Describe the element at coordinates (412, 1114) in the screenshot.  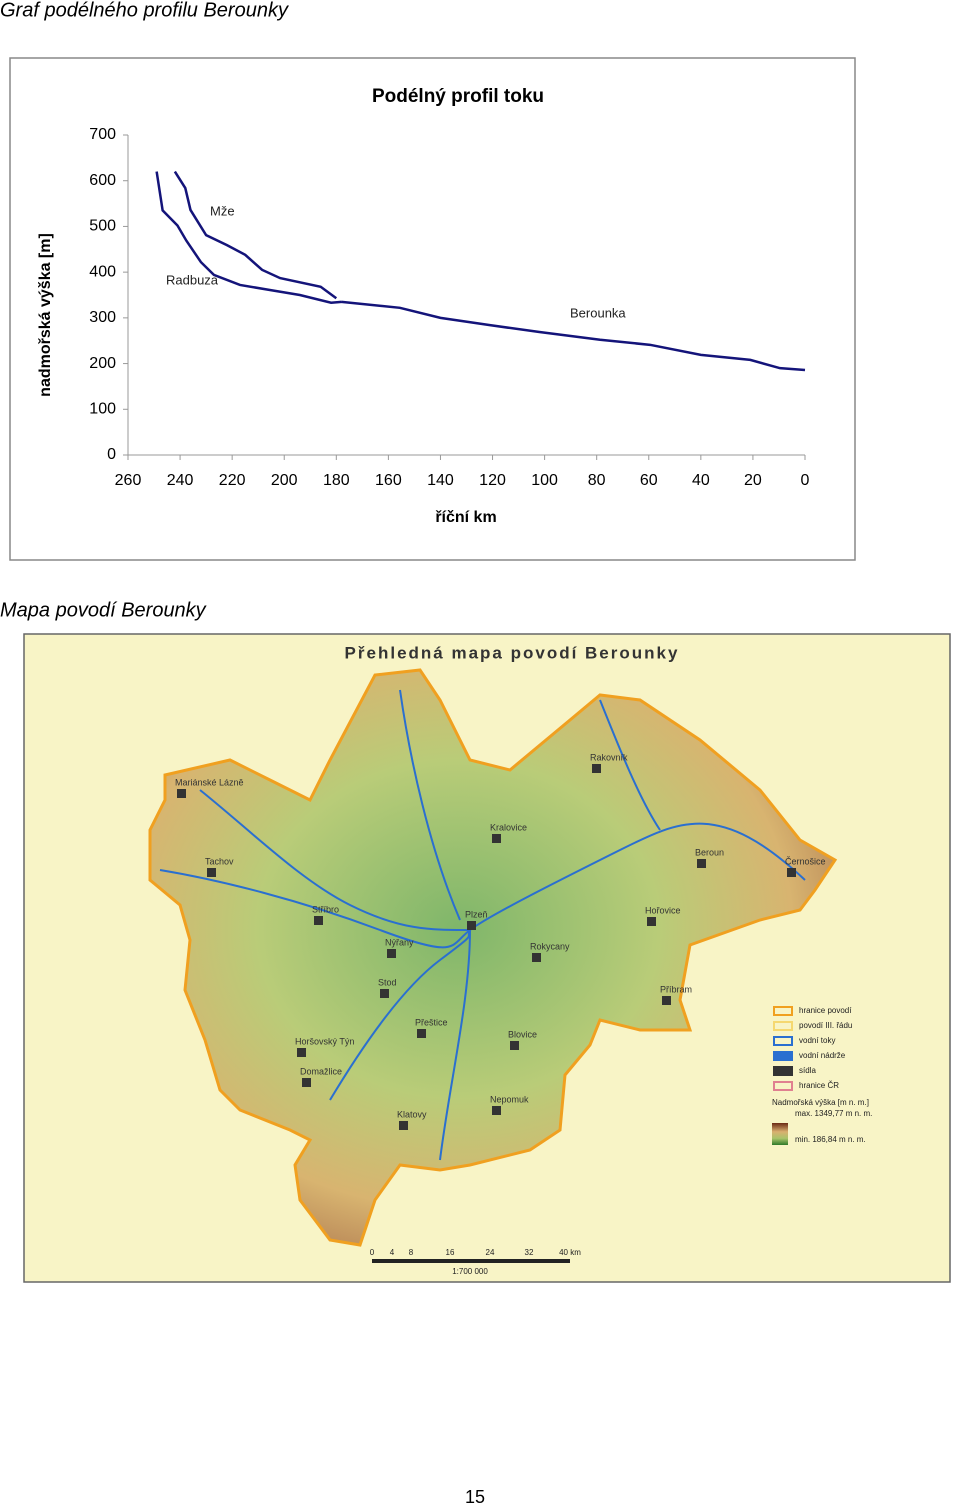
I see `town-label: Klatovy` at that location.